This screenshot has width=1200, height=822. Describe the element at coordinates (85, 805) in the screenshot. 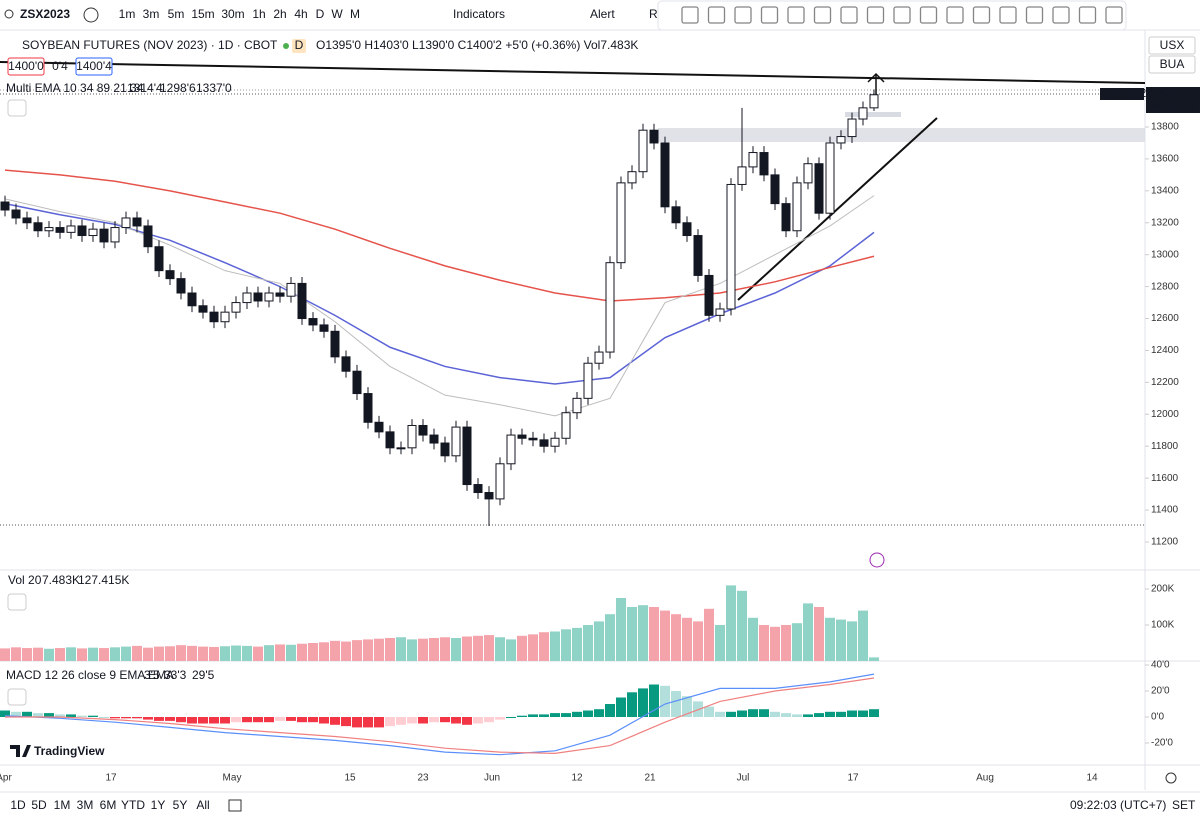

I see `range-button: 3M` at that location.